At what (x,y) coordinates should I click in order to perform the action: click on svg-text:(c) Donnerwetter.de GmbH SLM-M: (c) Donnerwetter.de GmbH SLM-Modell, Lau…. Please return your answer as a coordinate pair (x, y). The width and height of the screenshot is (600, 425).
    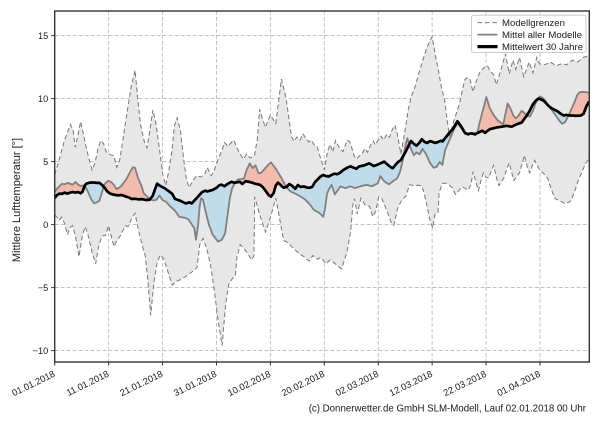
    Looking at the image, I should click on (448, 409).